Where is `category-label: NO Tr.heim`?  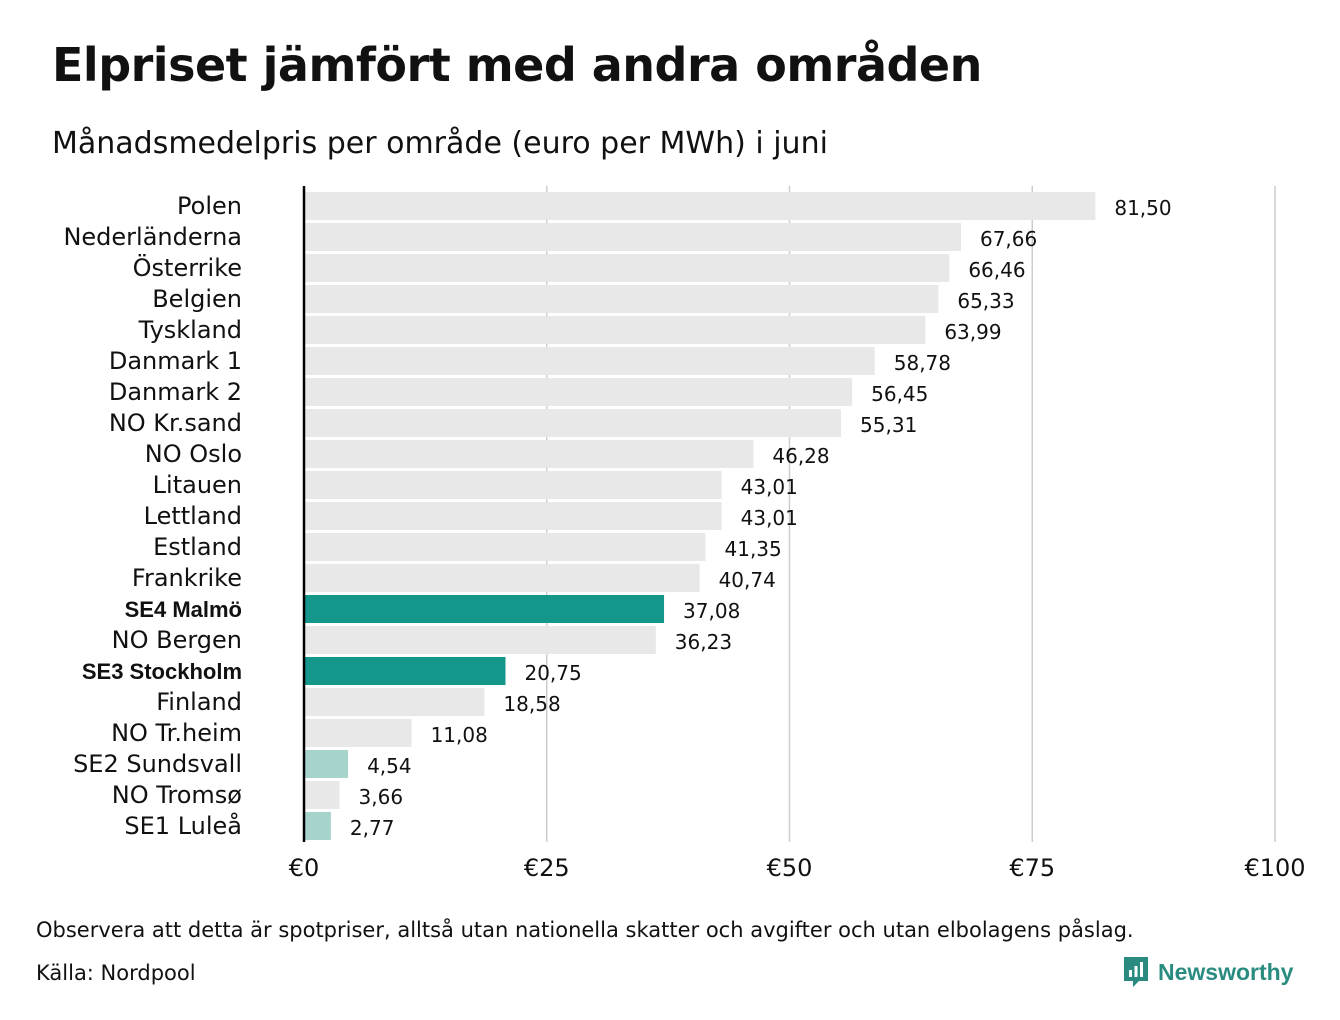
category-label: NO Tr.heim is located at coordinates (176, 733).